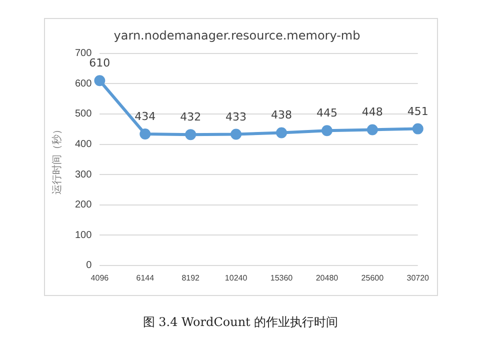 This screenshot has width=481, height=338. Describe the element at coordinates (83, 174) in the screenshot. I see `y-tick-label: 300` at that location.